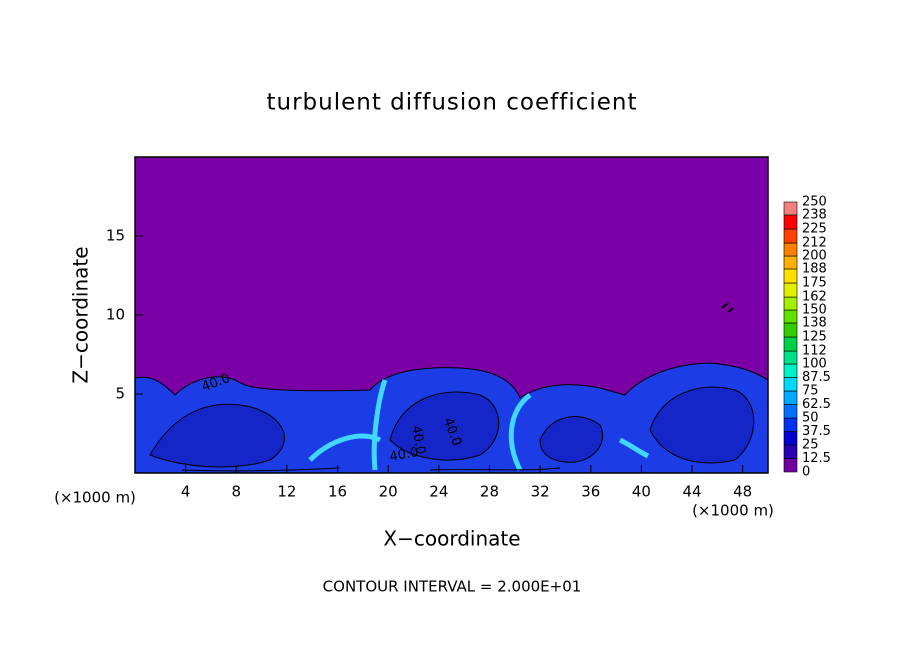 Image resolution: width=904 pixels, height=654 pixels. I want to click on x-tick-label: 16, so click(337, 492).